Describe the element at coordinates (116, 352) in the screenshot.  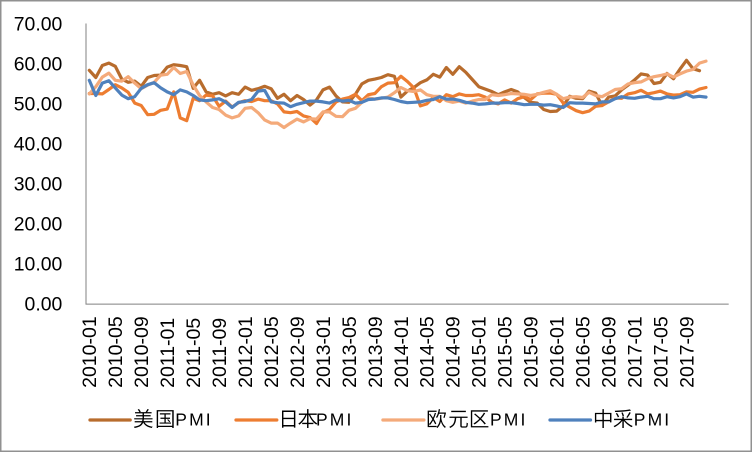
I see `svg-text: 2010-05` at that location.